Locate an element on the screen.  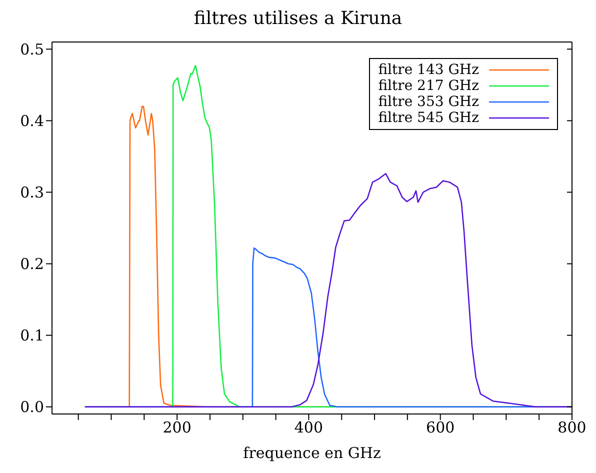
y-tick-label: 0.5 is located at coordinates (32, 49).